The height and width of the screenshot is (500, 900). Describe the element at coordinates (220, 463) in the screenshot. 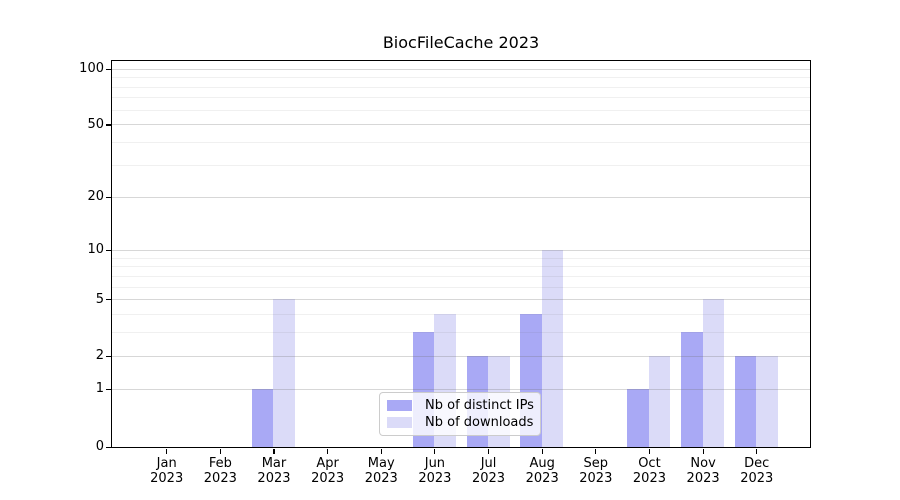

I see `x-tick-month: Feb` at that location.